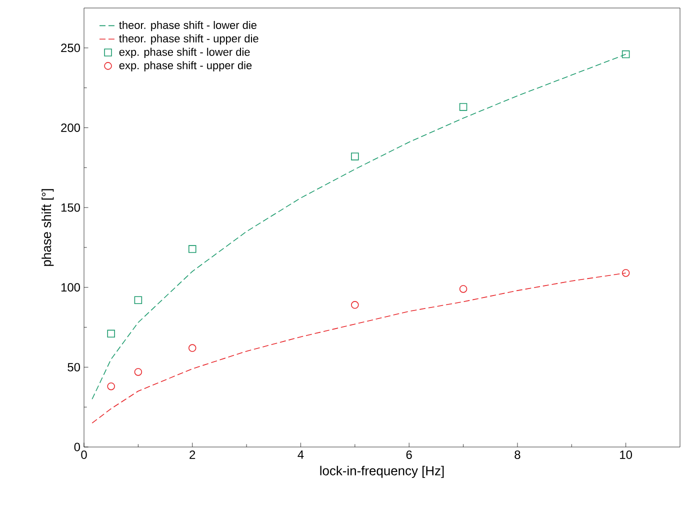 The width and height of the screenshot is (688, 505). What do you see at coordinates (187, 26) in the screenshot?
I see `legend-label: theor. phase shift - lower die` at bounding box center [187, 26].